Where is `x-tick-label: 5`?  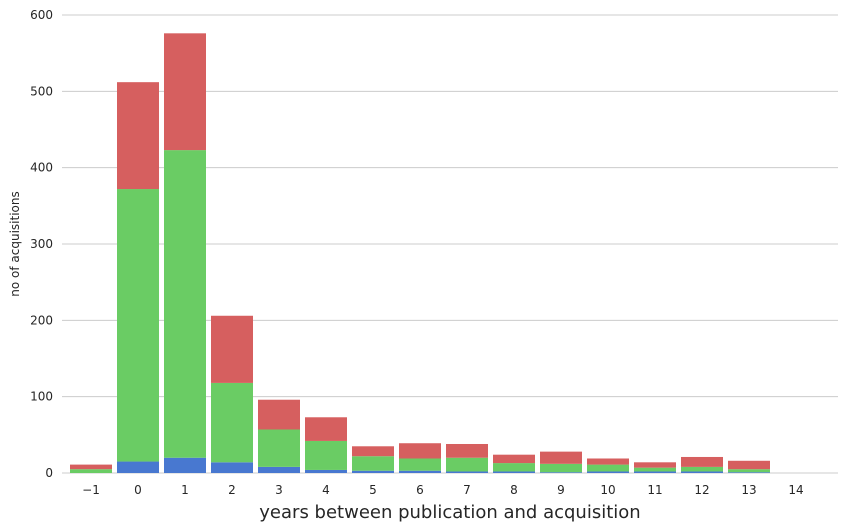 x-tick-label: 5 is located at coordinates (373, 490).